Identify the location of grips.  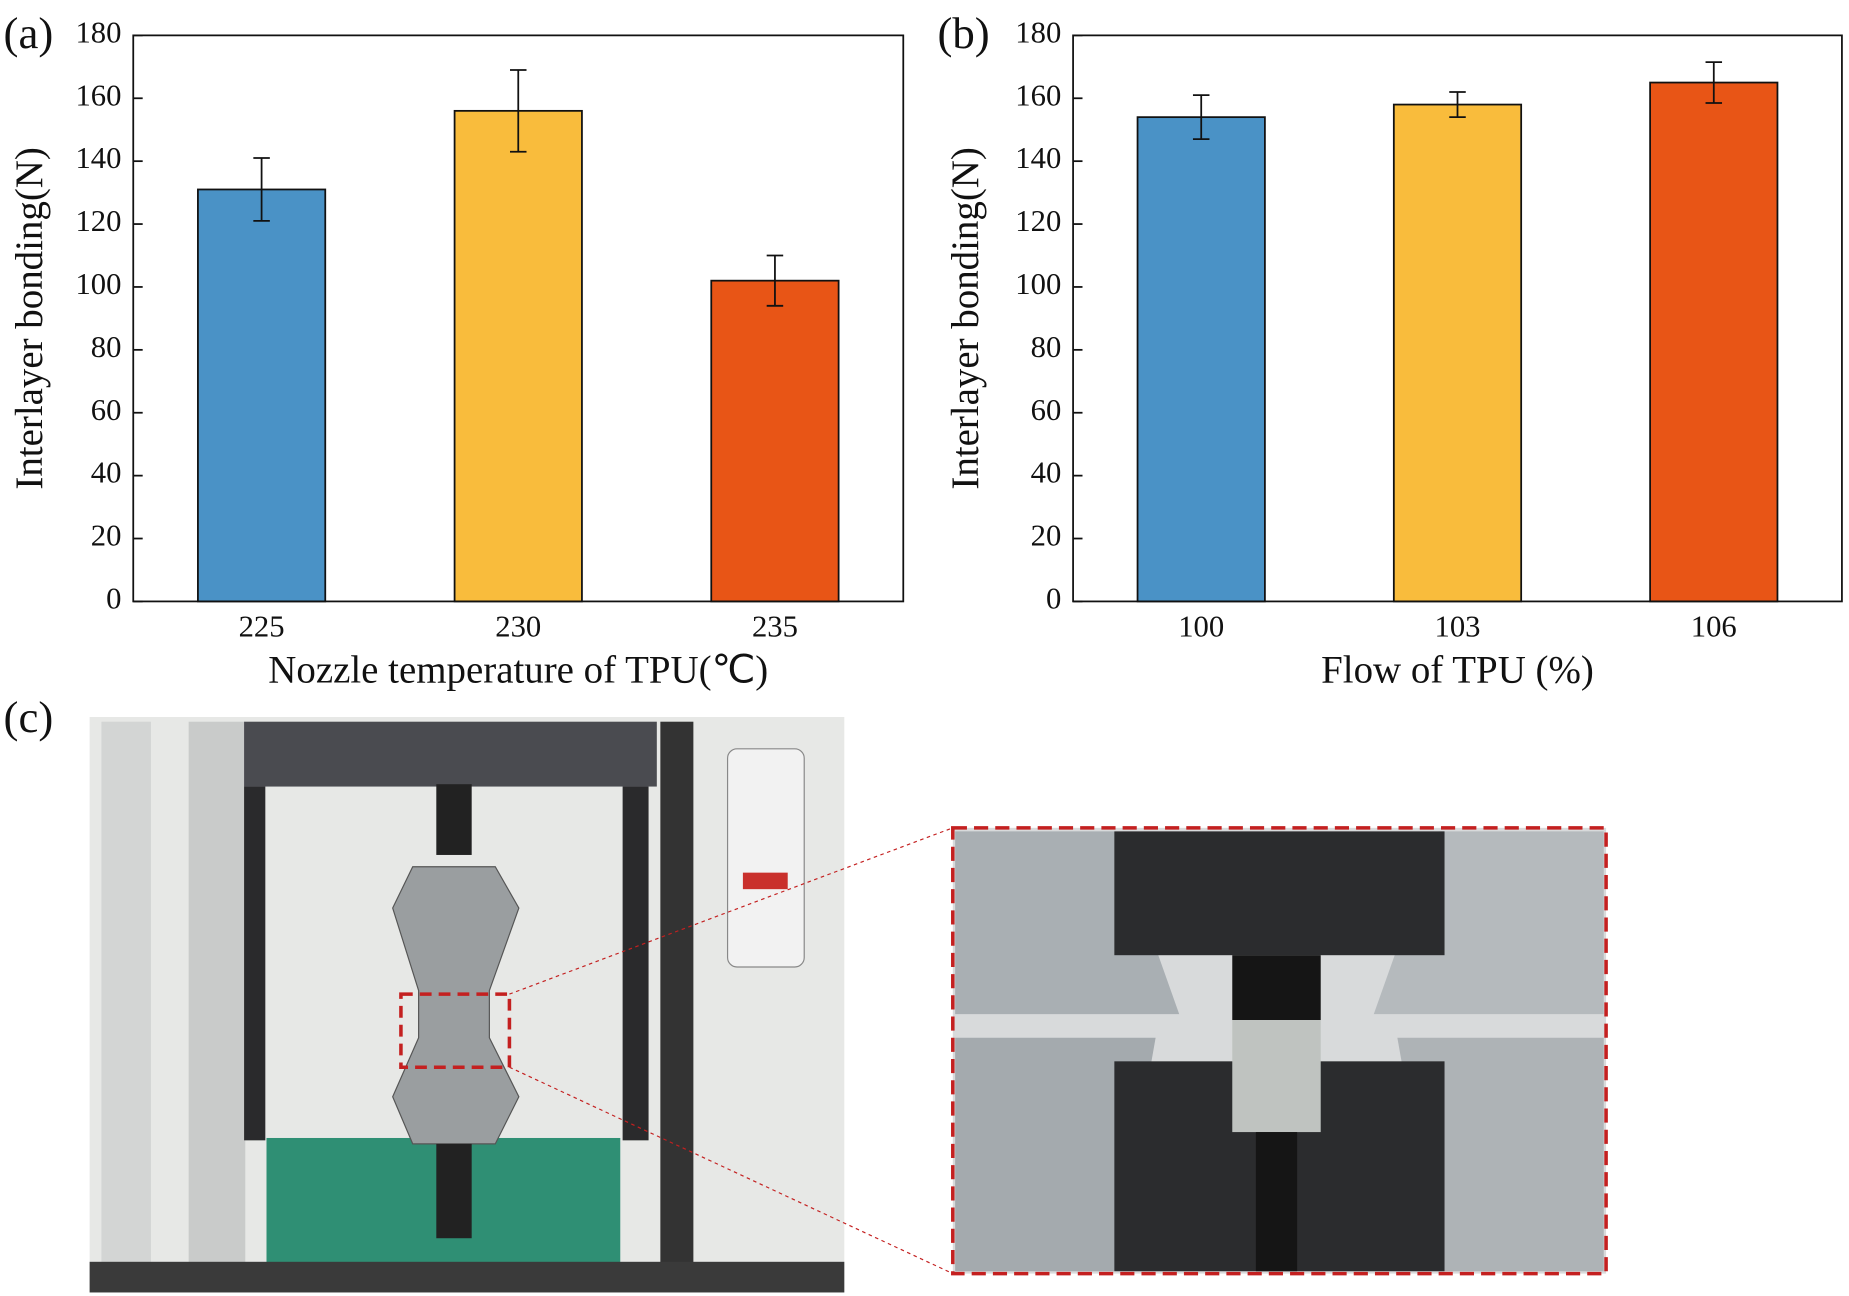
(456, 1005).